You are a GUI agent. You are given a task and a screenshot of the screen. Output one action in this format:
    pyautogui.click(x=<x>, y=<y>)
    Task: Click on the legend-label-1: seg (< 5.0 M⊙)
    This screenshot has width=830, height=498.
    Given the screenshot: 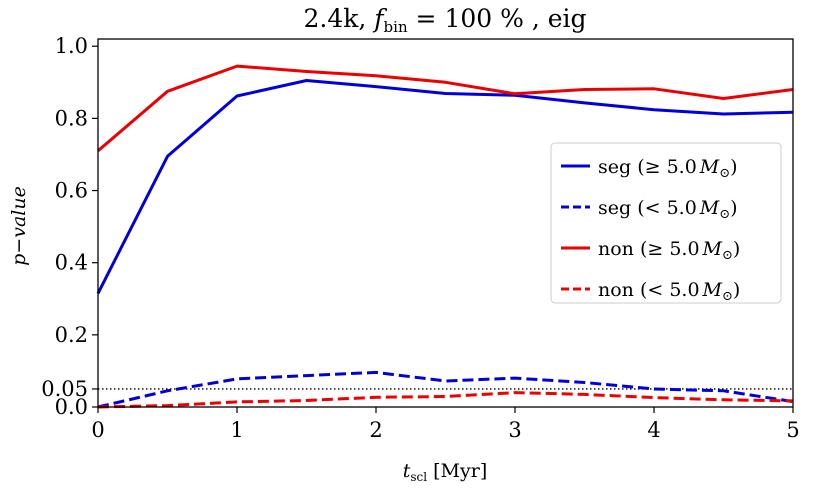 What is the action you would take?
    pyautogui.click(x=668, y=209)
    